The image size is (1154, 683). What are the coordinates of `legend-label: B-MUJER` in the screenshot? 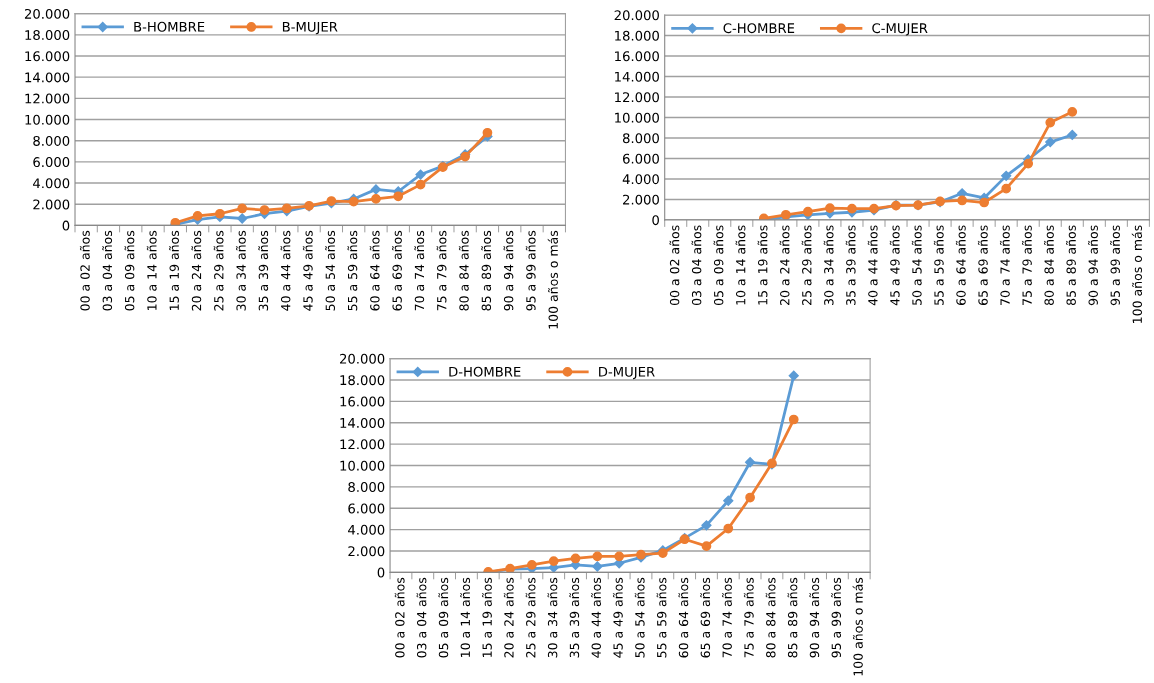 It's located at (310, 28).